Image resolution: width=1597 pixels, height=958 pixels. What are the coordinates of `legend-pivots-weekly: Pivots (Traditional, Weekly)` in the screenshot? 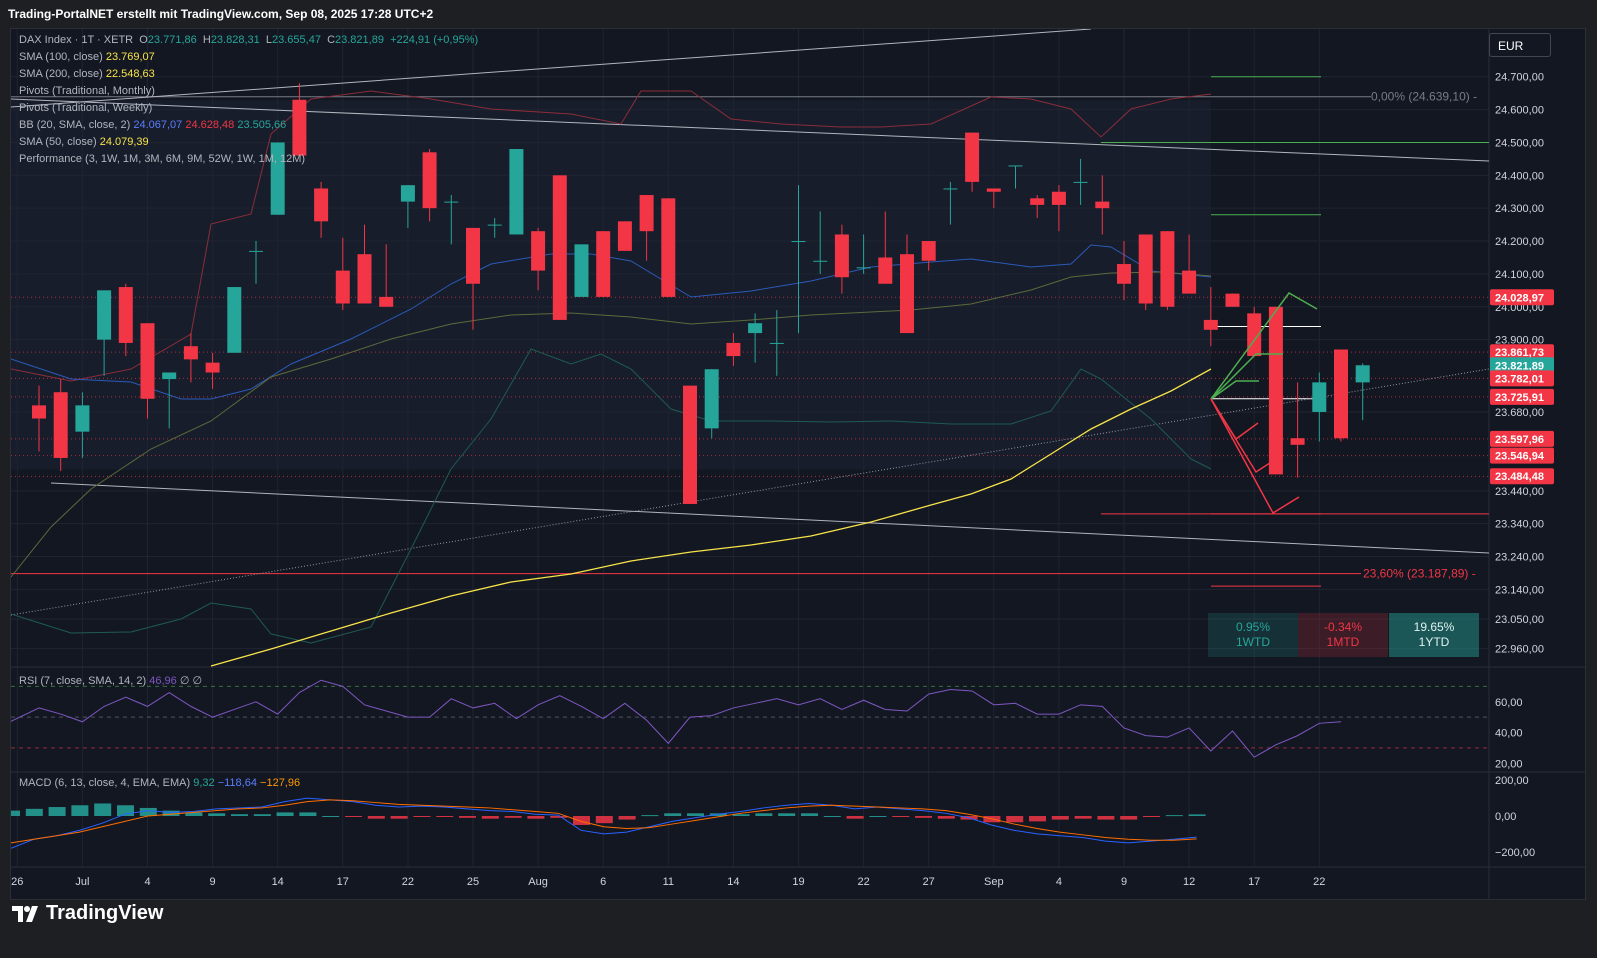 It's located at (86, 108).